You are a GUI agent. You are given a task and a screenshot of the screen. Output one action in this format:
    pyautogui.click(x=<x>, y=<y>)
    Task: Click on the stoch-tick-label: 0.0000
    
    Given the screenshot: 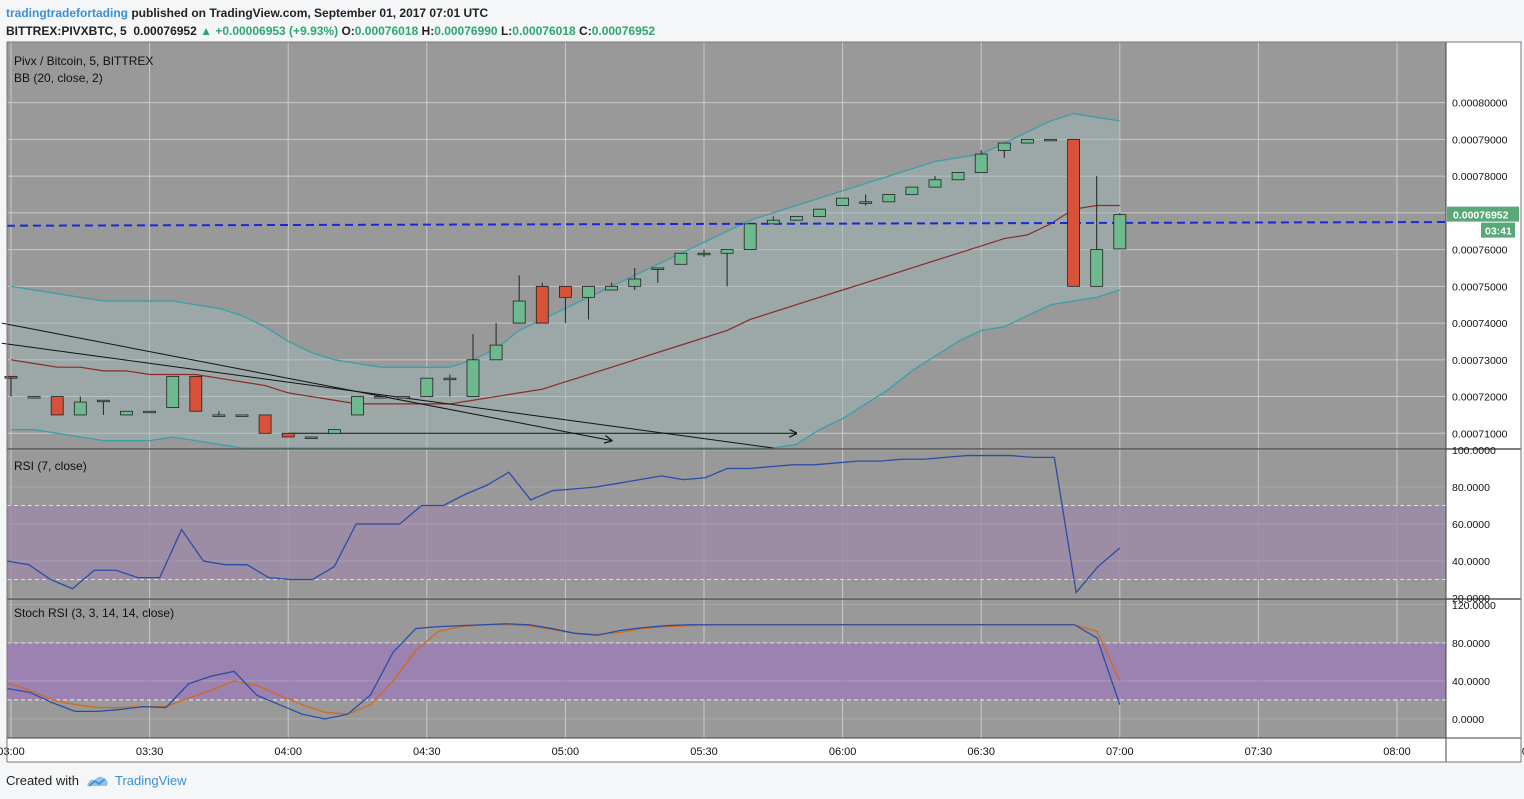 What is the action you would take?
    pyautogui.click(x=1468, y=720)
    